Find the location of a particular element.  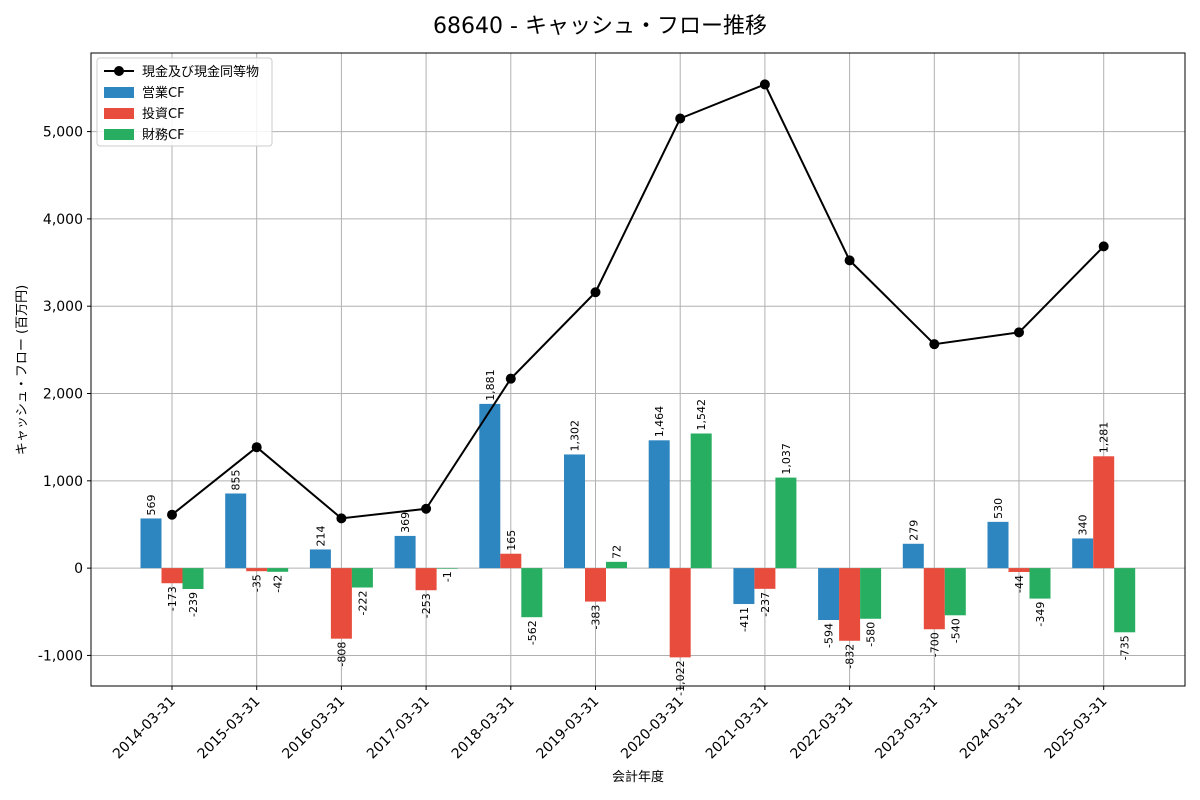

y-tick-label: 0 is located at coordinates (78, 569).